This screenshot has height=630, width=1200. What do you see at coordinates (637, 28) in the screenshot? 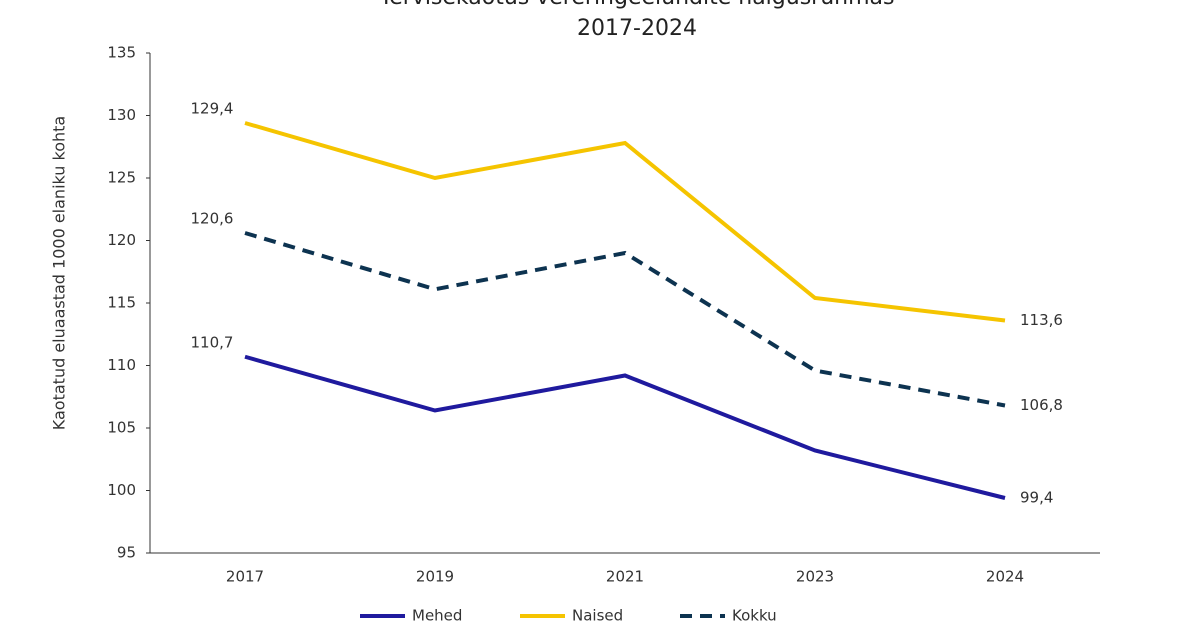
I see `chart-title: 2017-2024` at bounding box center [637, 28].